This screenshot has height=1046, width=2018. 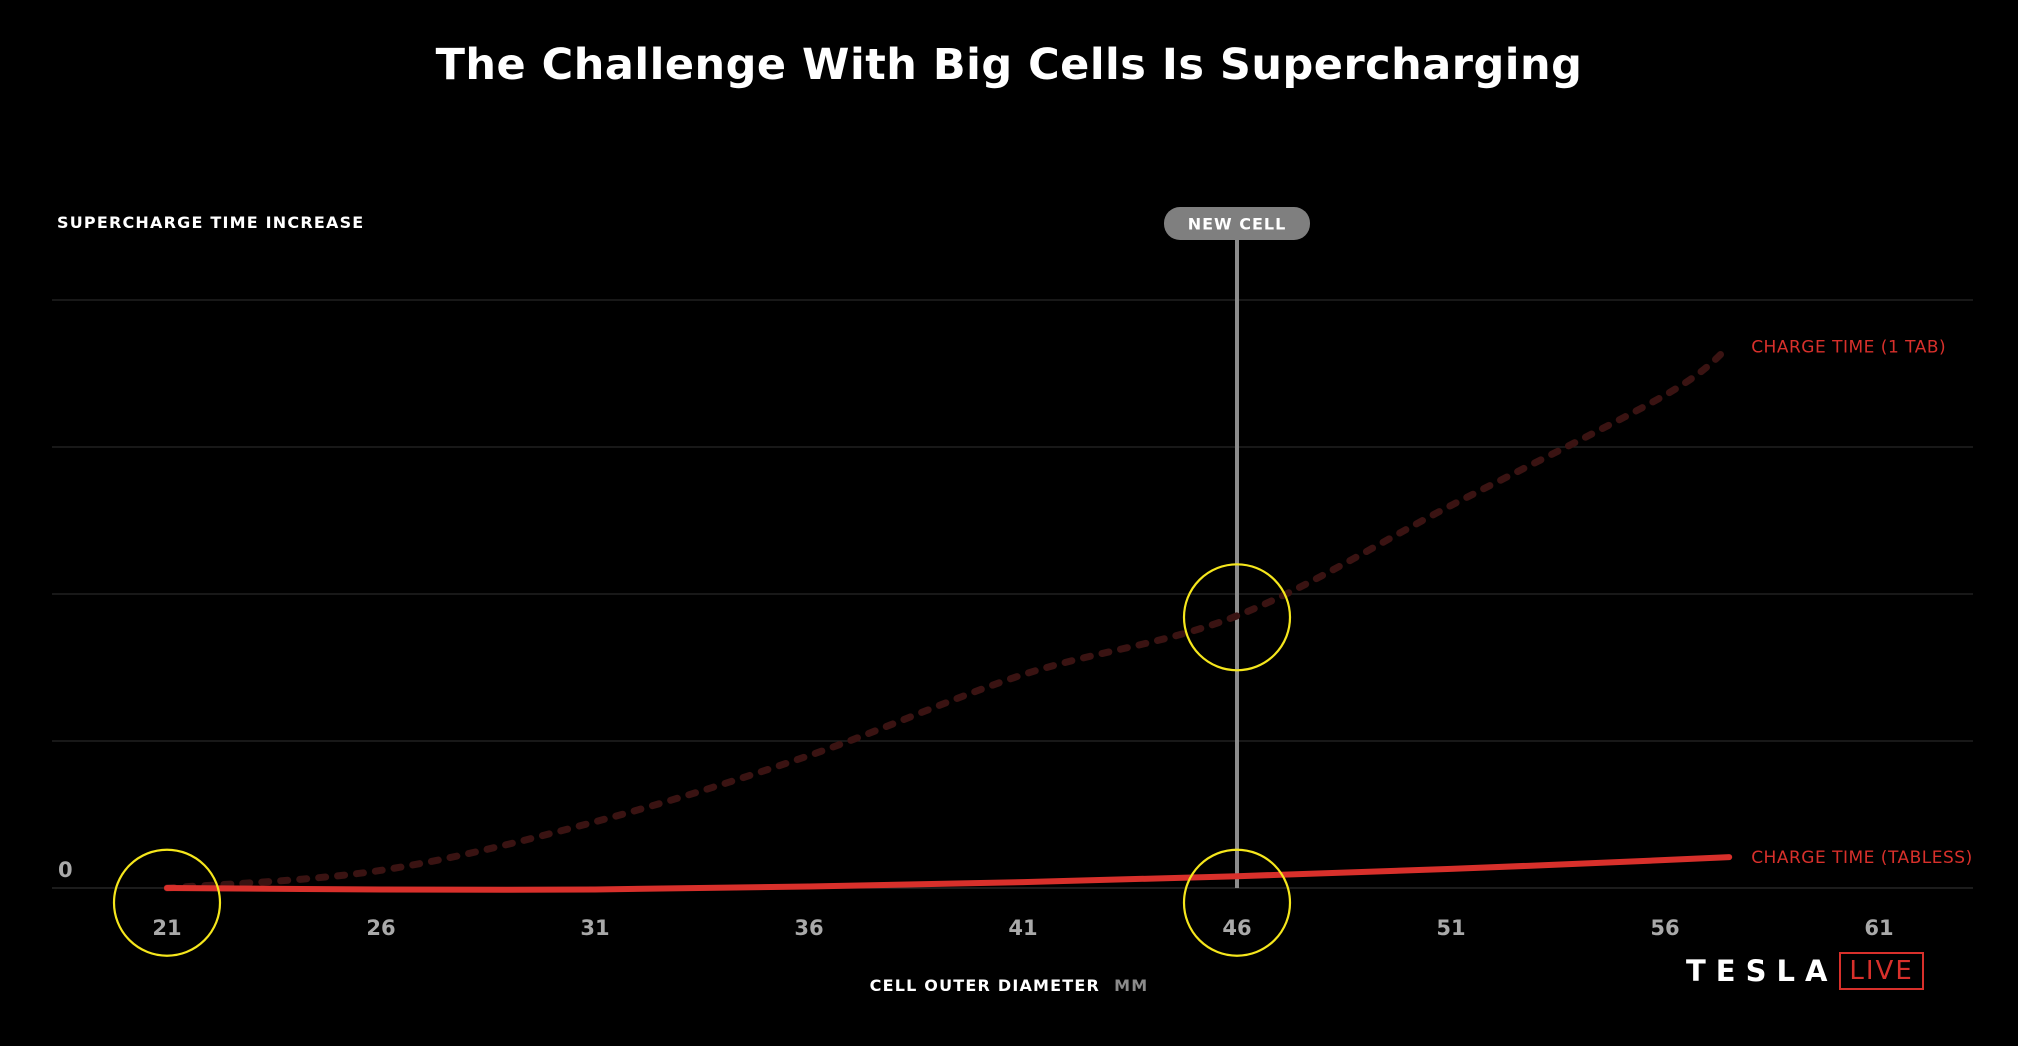 I want to click on x-tick-label: 61, so click(x=1878, y=928).